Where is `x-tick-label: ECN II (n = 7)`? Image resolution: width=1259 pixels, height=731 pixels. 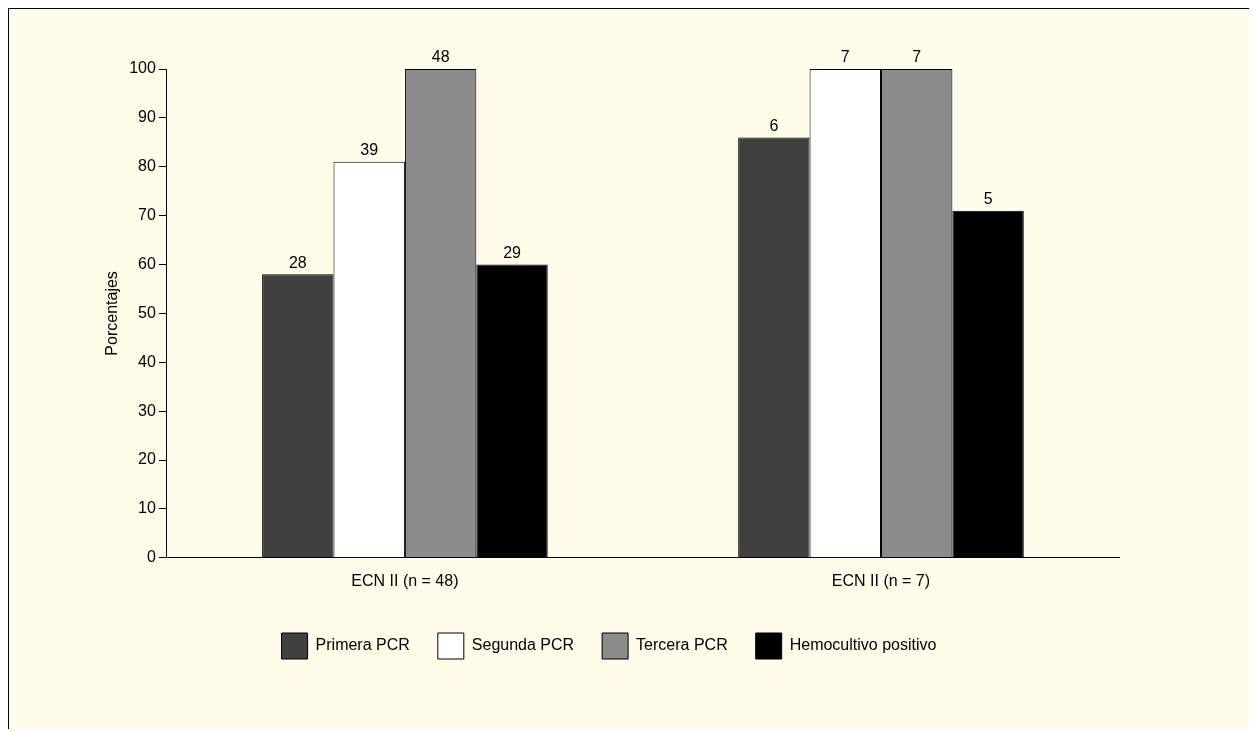 x-tick-label: ECN II (n = 7) is located at coordinates (881, 580).